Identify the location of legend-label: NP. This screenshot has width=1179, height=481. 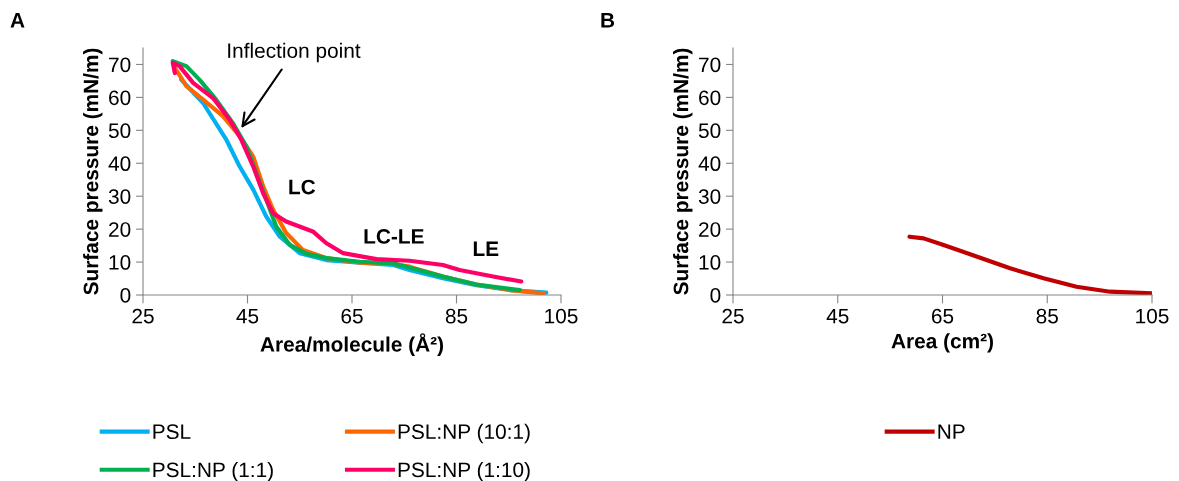
(951, 431).